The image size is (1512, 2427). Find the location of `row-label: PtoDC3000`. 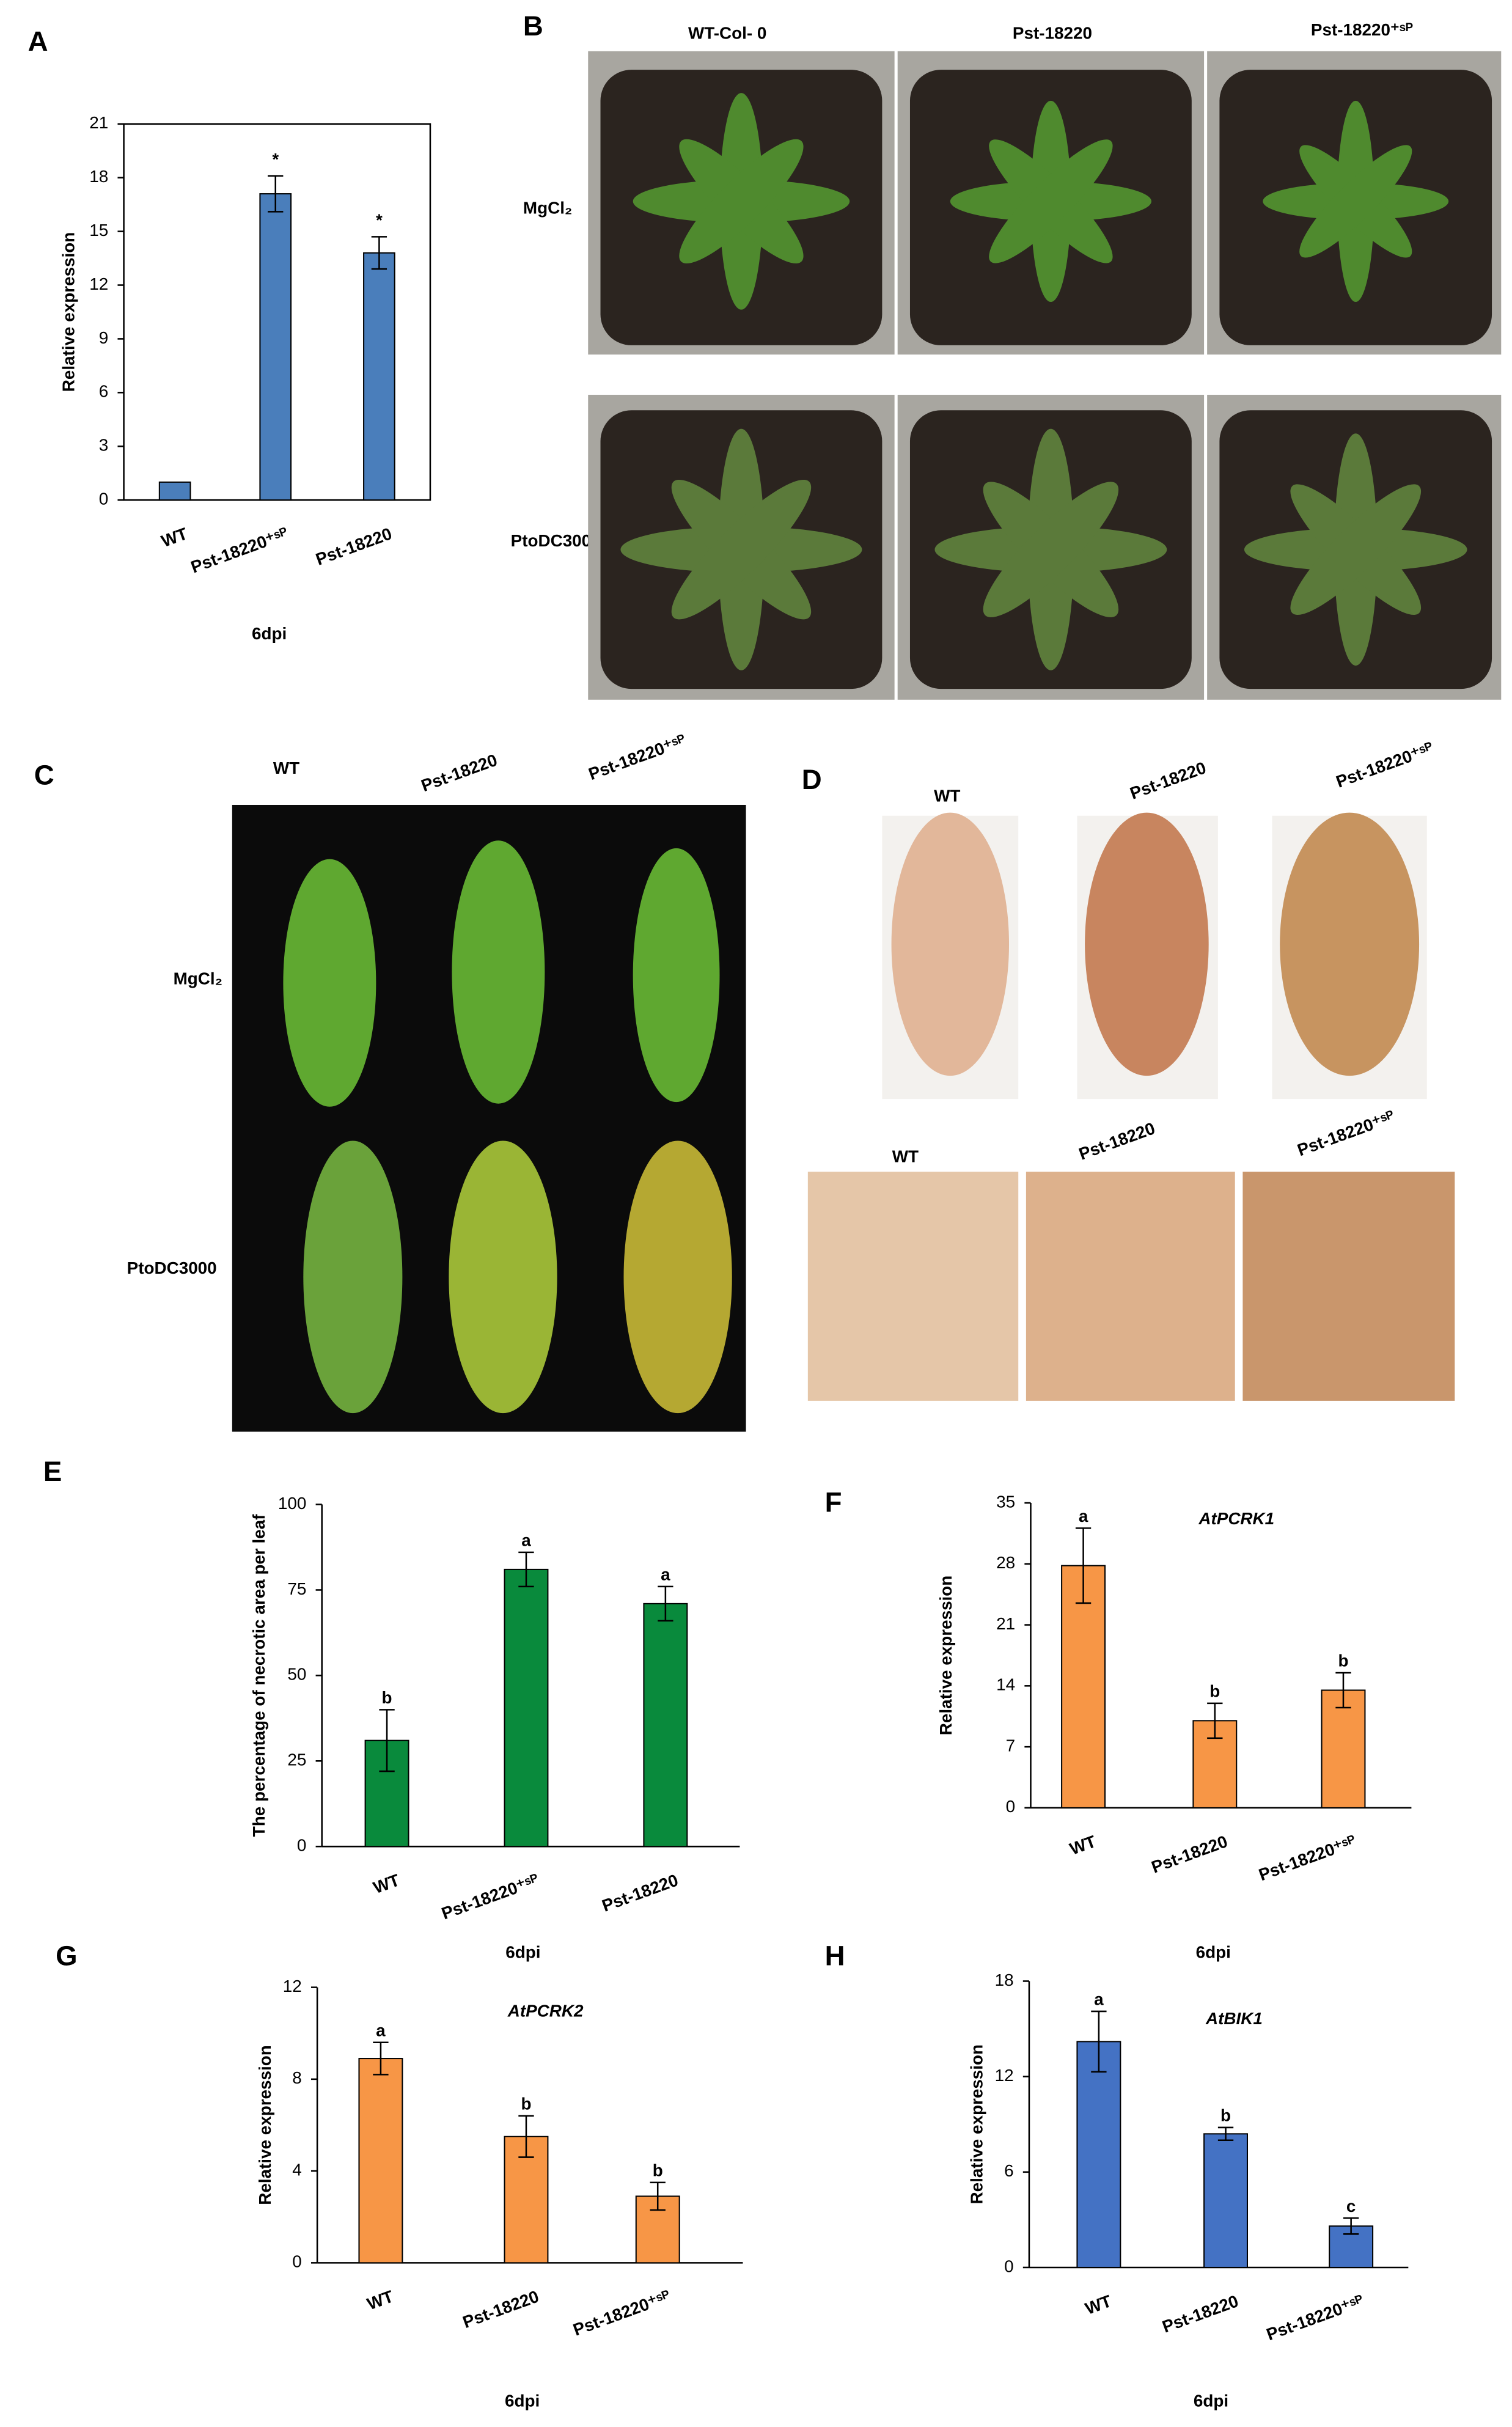

row-label: PtoDC3000 is located at coordinates (556, 540).